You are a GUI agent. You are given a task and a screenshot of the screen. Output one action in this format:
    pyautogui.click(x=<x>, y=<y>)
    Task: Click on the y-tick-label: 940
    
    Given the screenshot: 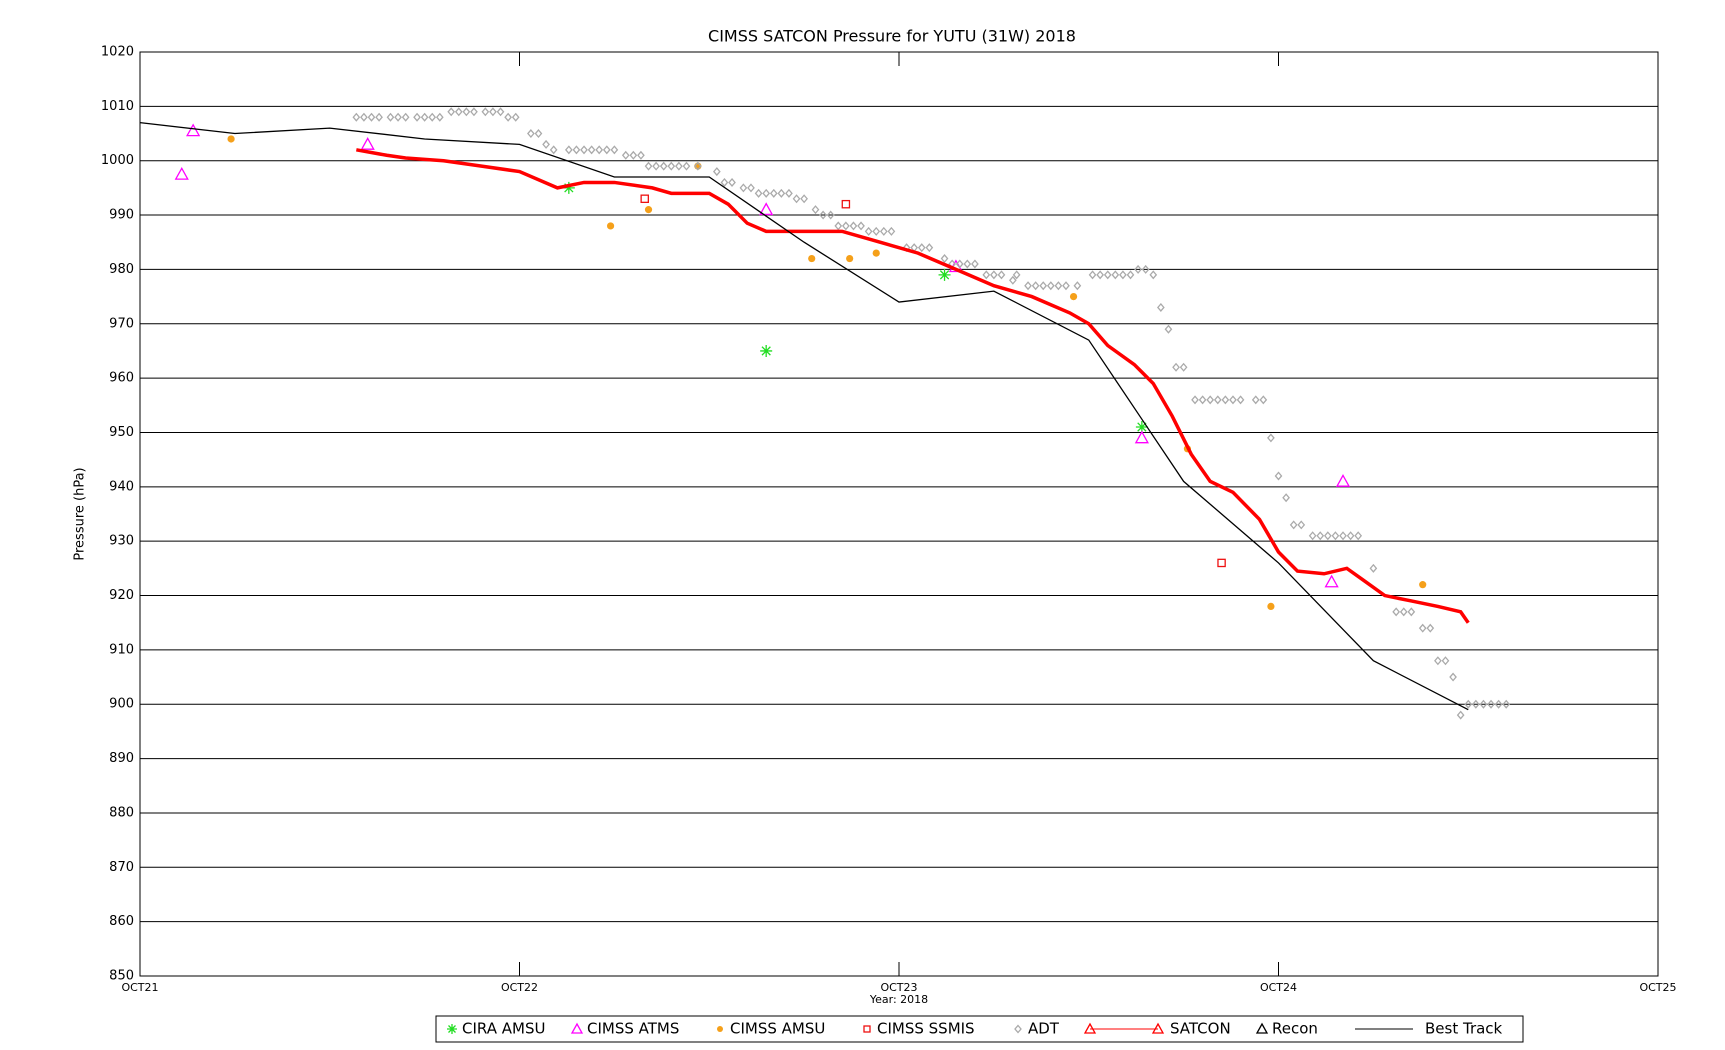 What is the action you would take?
    pyautogui.click(x=121, y=486)
    